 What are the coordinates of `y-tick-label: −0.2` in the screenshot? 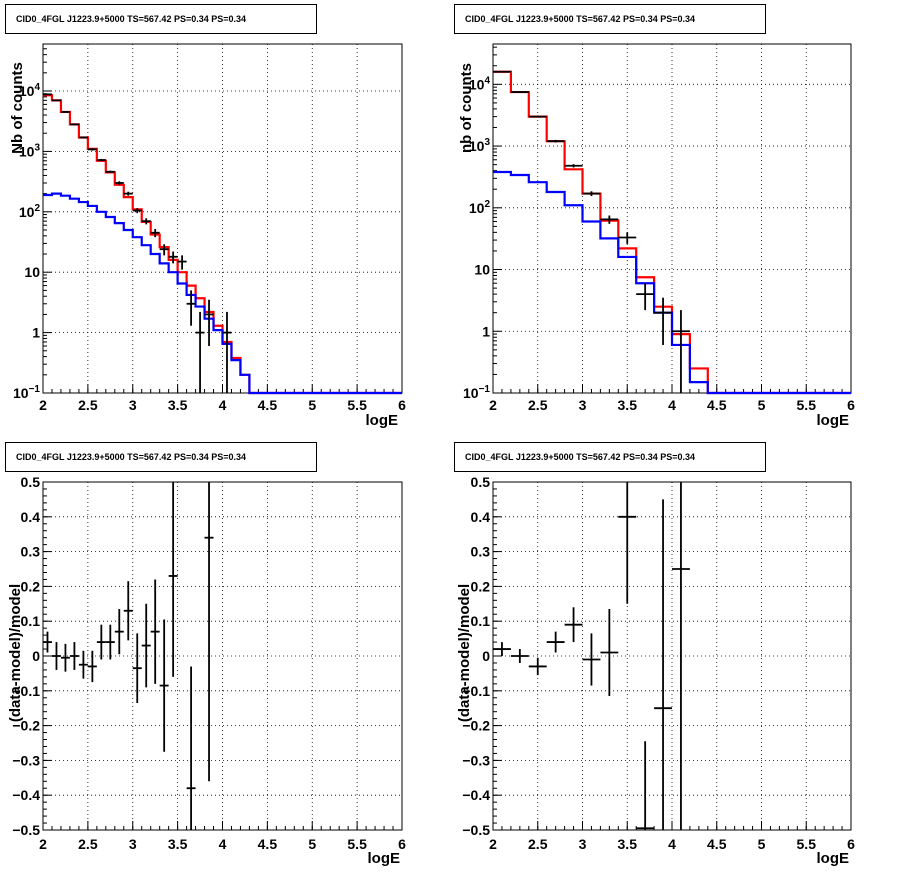 It's located at (26, 726).